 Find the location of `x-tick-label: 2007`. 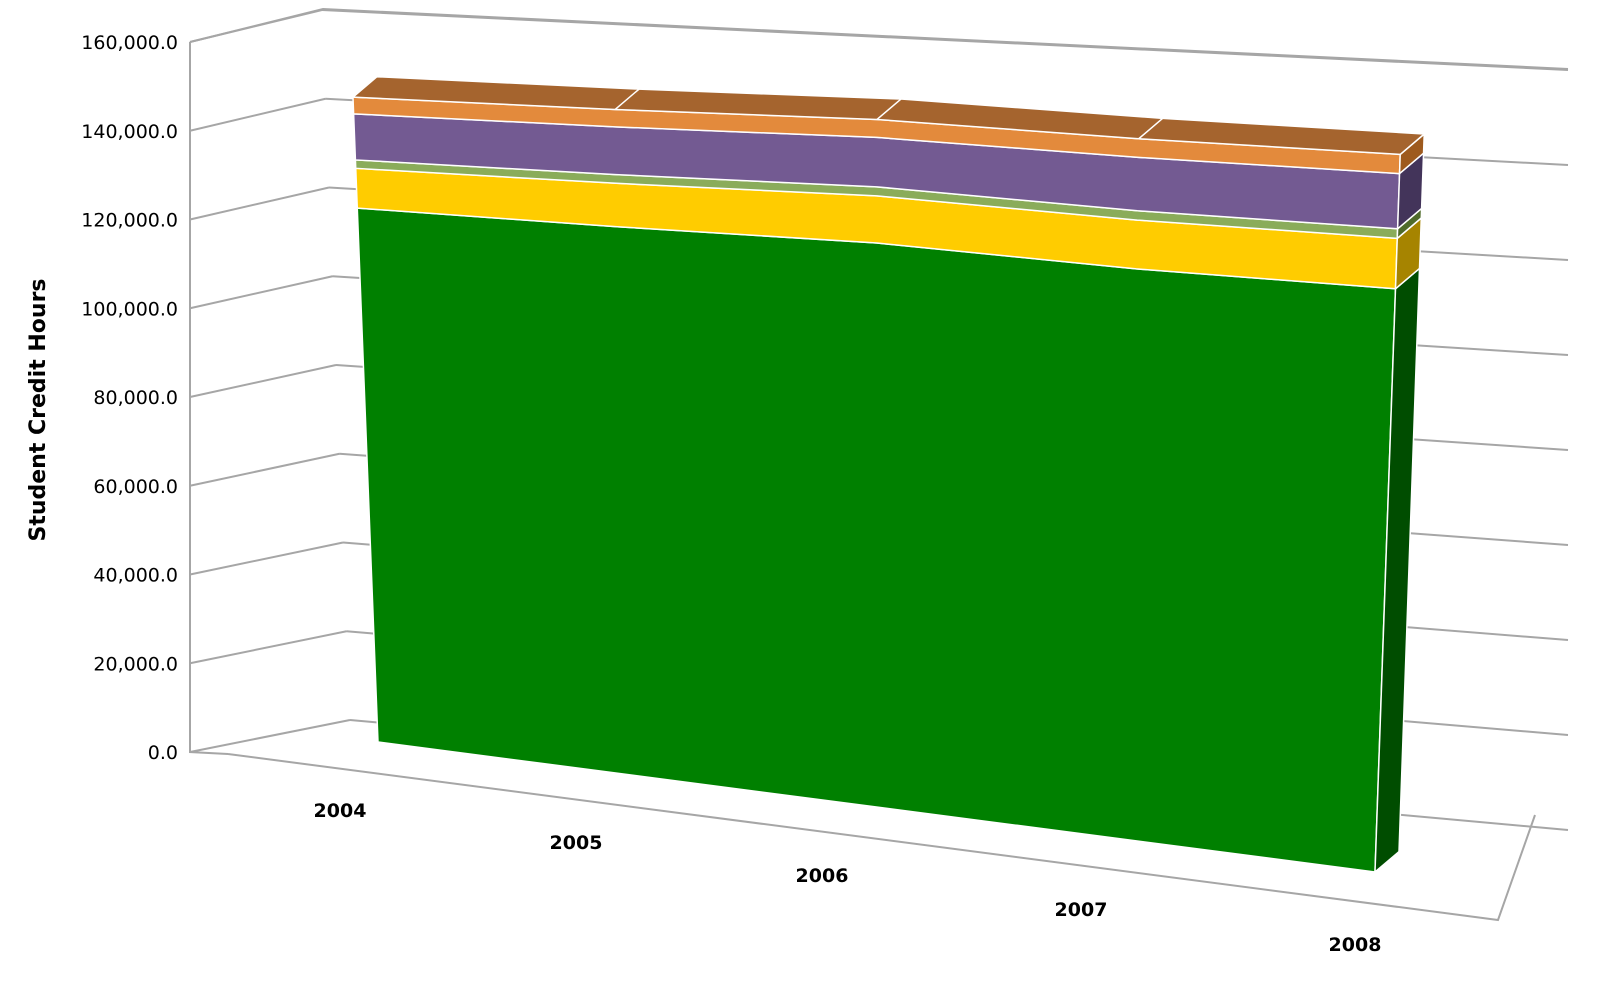

x-tick-label: 2007 is located at coordinates (1081, 910).